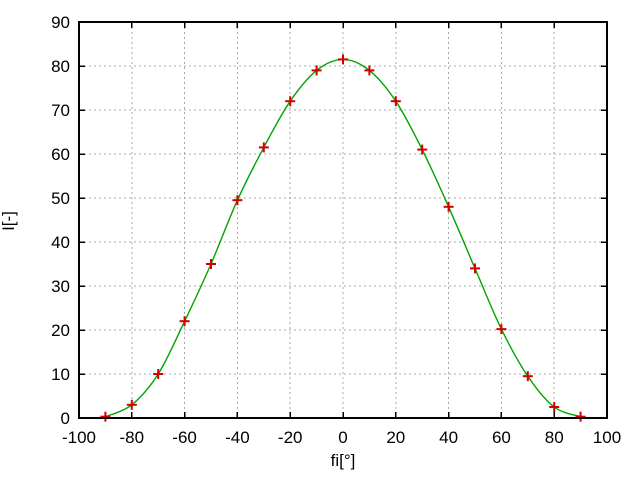  Describe the element at coordinates (60, 198) in the screenshot. I see `y-tick-label: 50` at that location.